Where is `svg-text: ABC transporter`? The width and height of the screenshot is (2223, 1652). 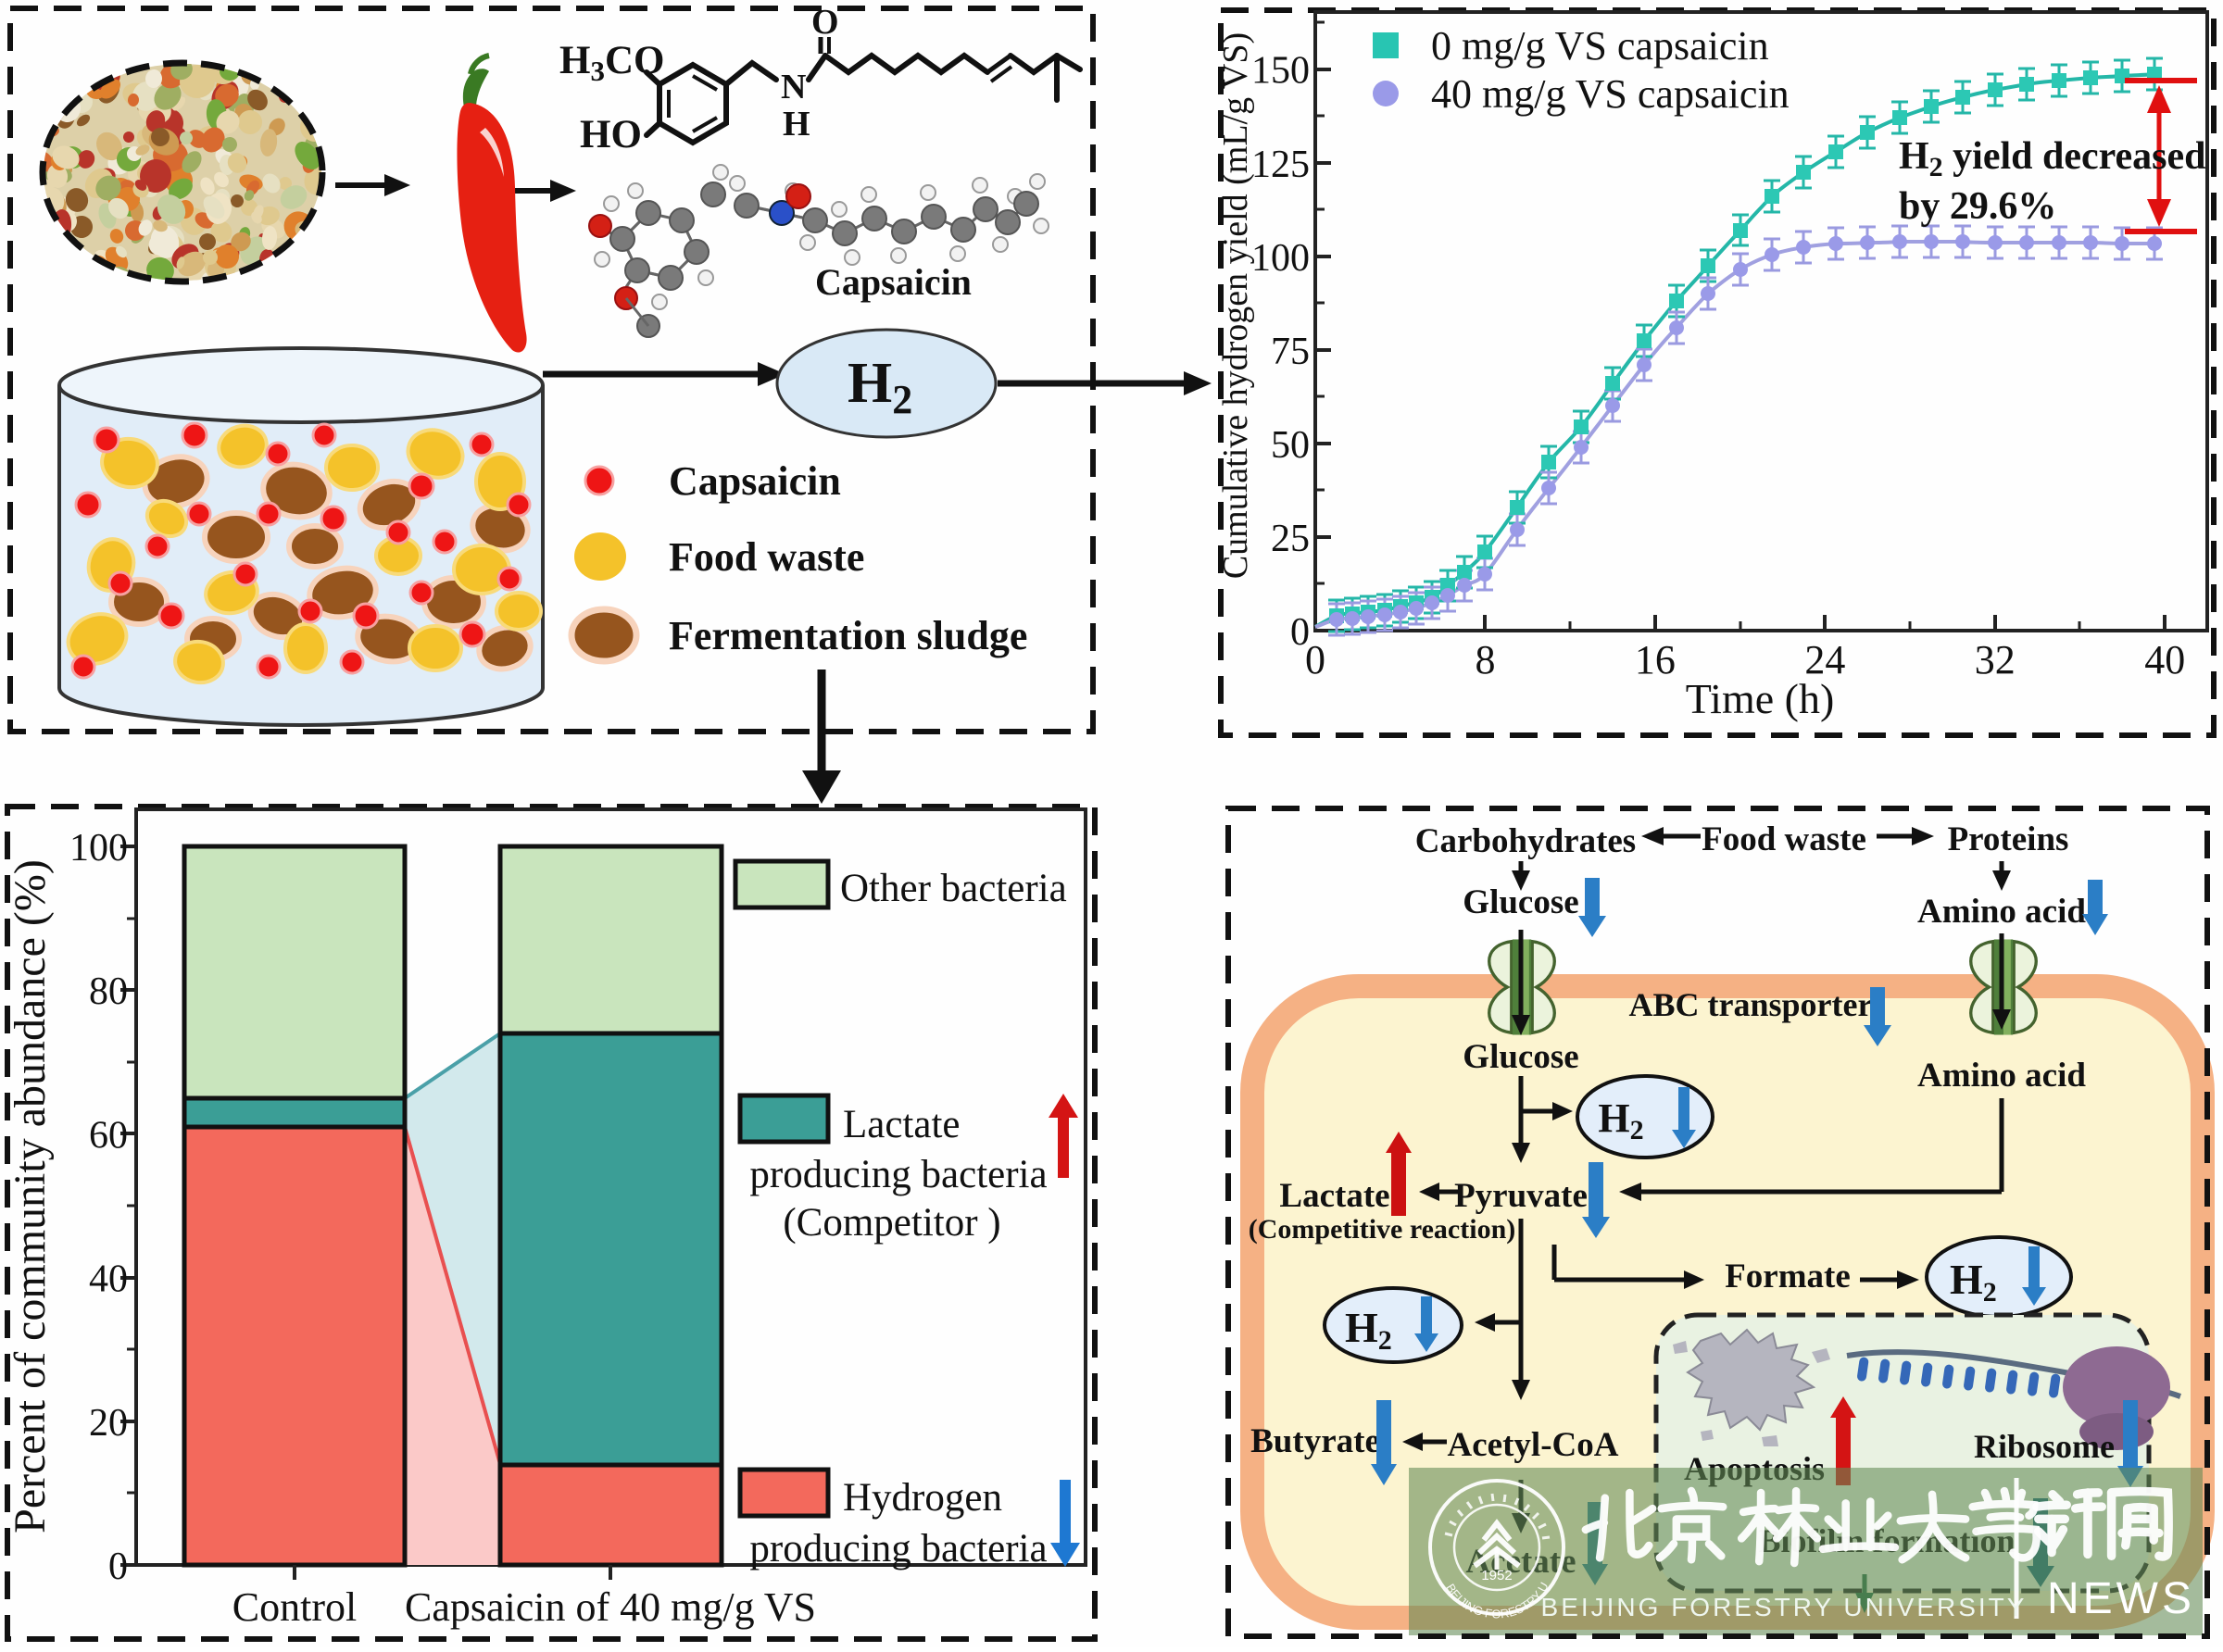 svg-text: ABC transporter is located at coordinates (1751, 1004).